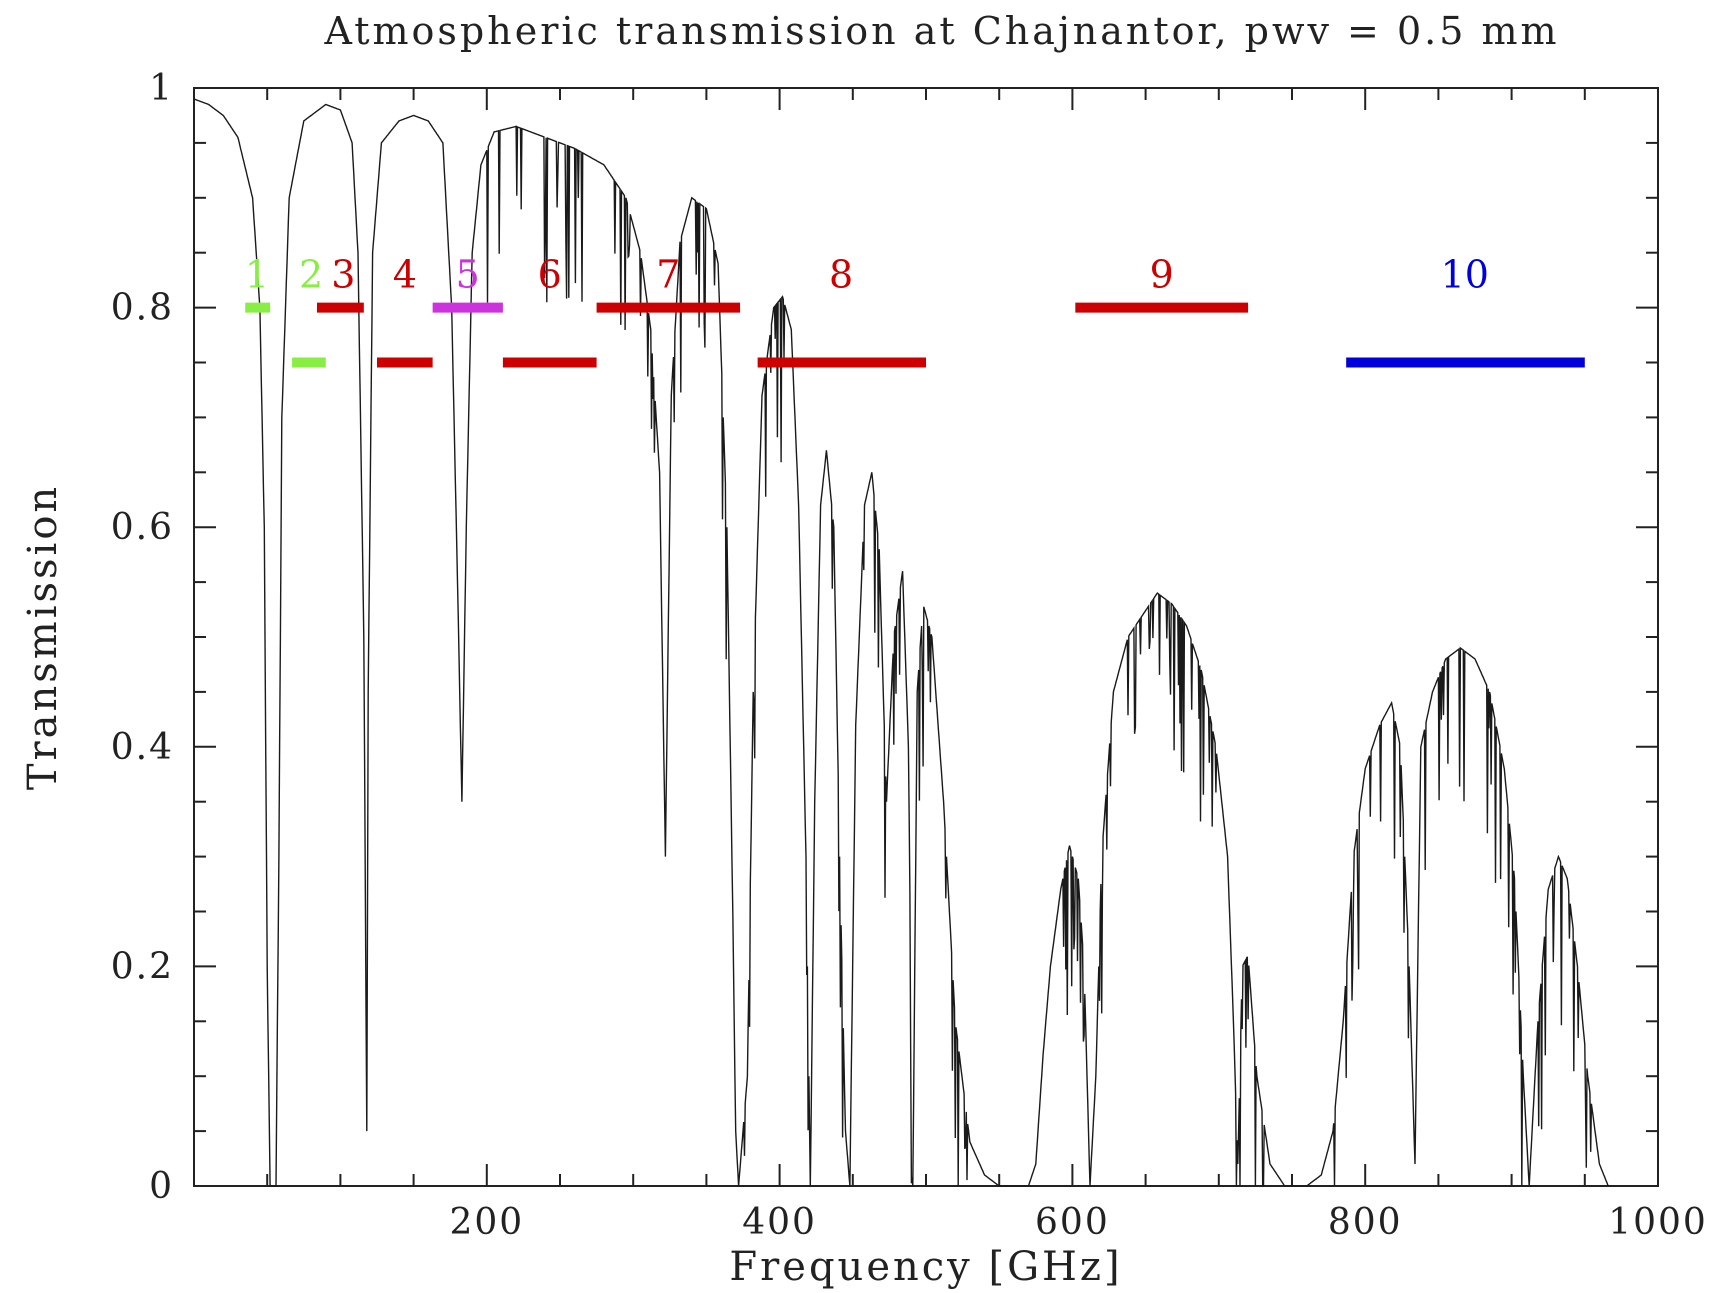 The image size is (1729, 1293). Describe the element at coordinates (142, 308) in the screenshot. I see `y-tick-label: 0.8` at that location.